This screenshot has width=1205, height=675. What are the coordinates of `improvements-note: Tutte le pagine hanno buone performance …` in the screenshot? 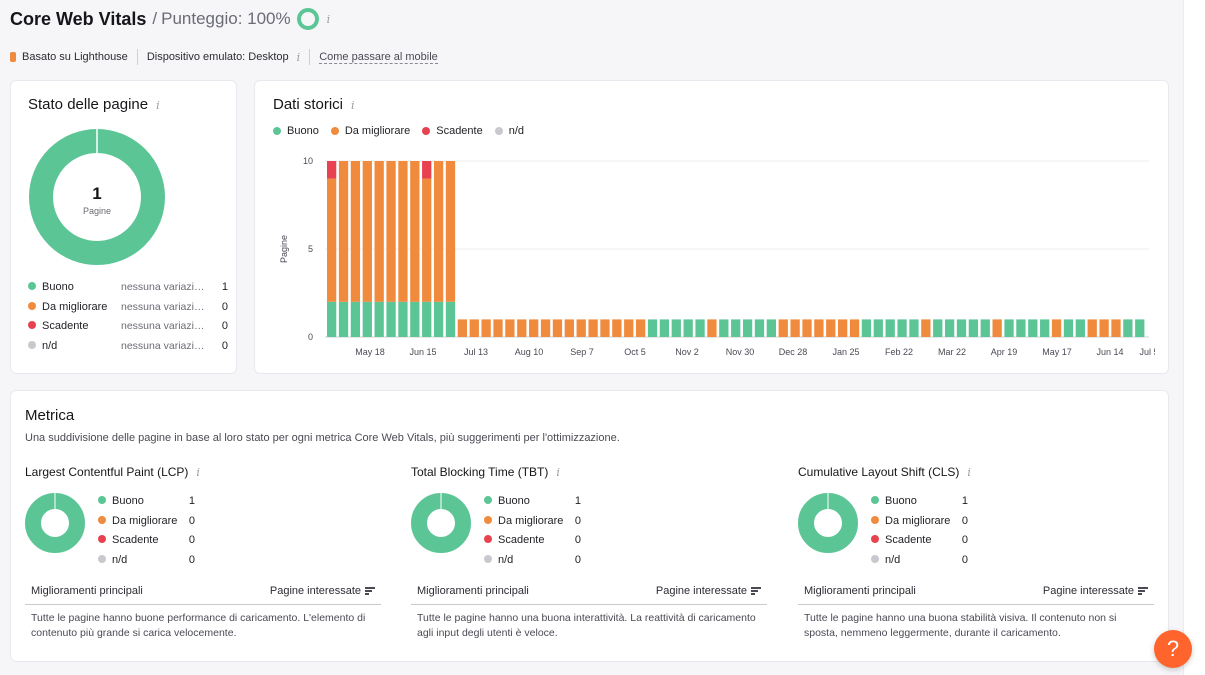 It's located at (198, 625).